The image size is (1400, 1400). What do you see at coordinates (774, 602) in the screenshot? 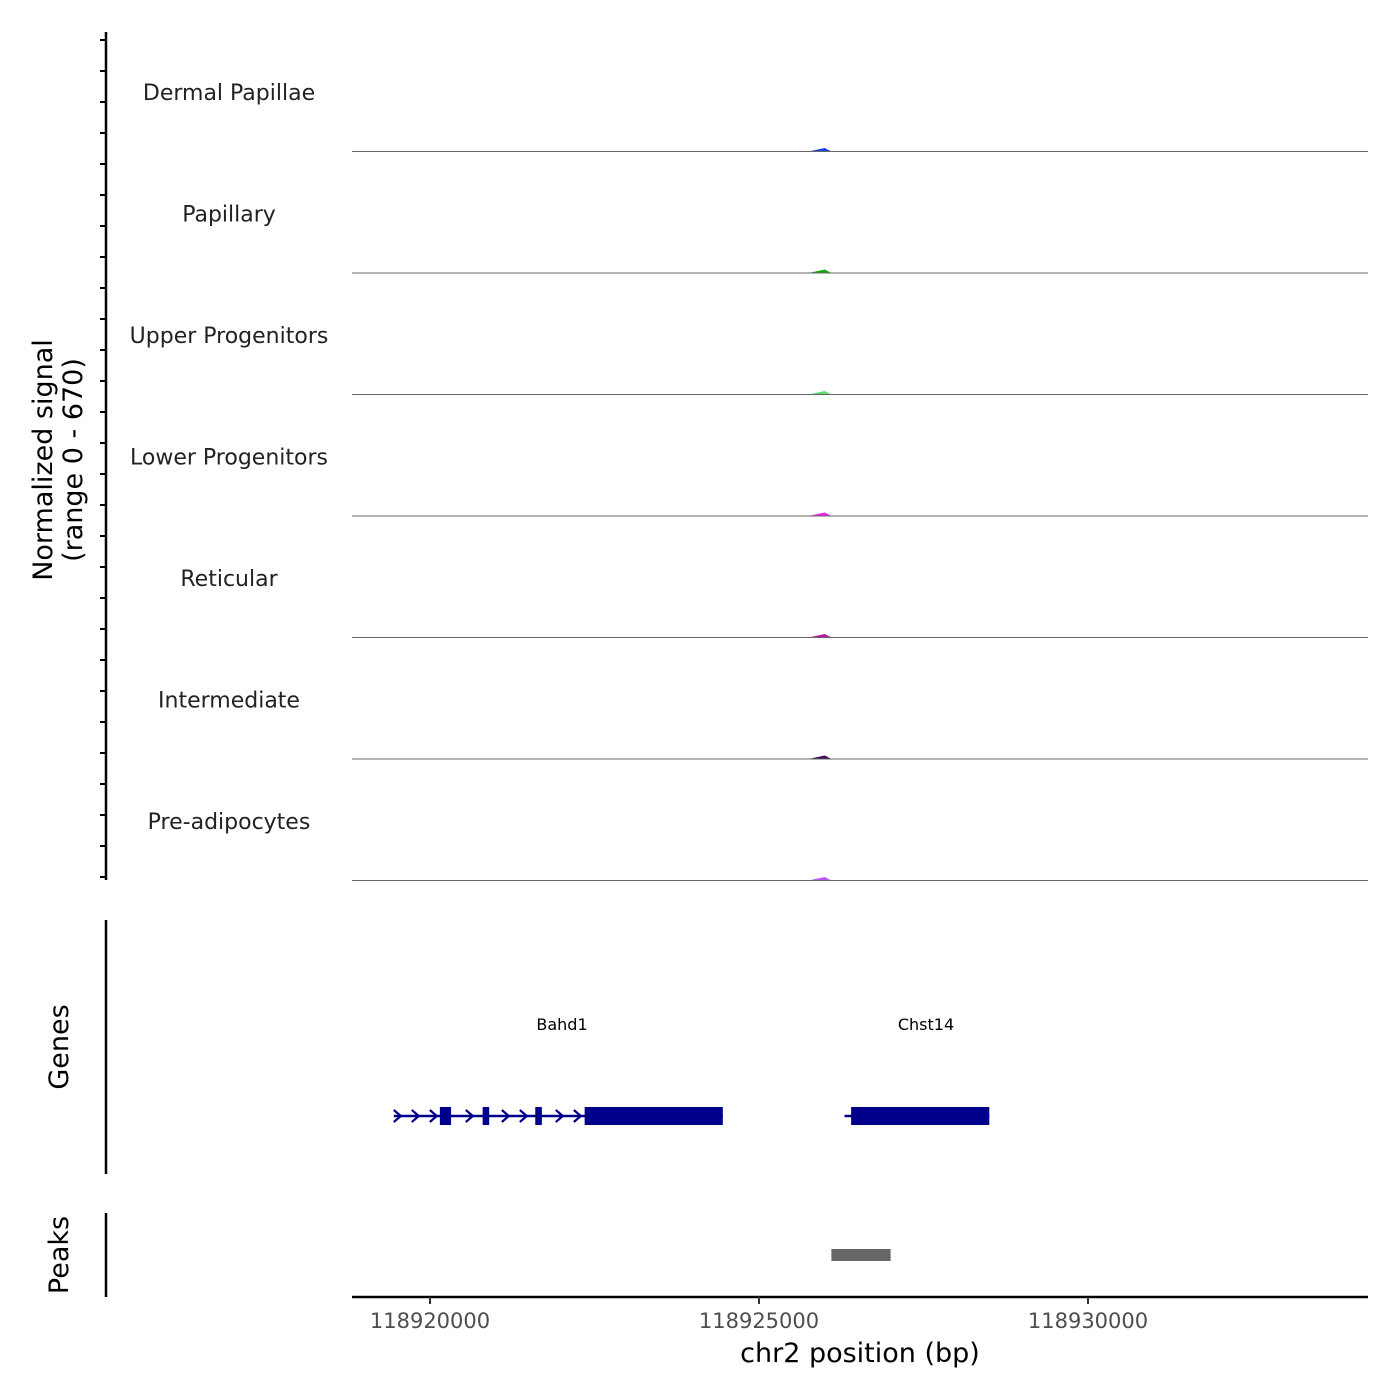
I see `track-5: Reticular` at bounding box center [774, 602].